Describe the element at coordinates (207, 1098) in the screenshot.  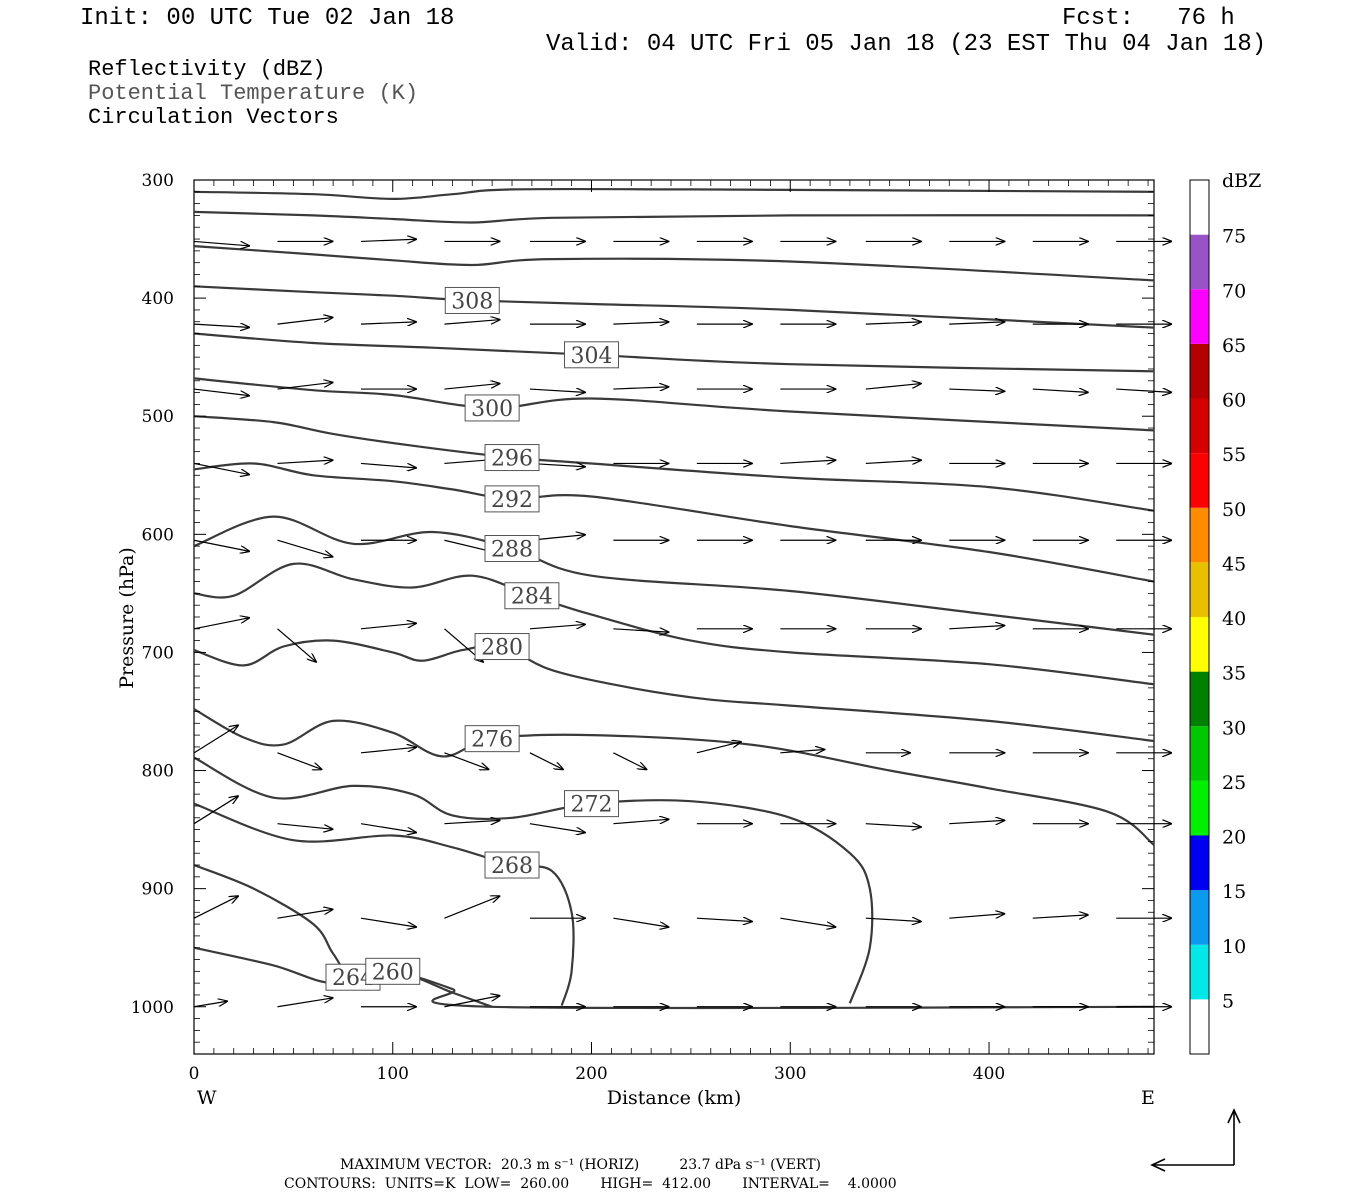
I see `west-label: W` at that location.